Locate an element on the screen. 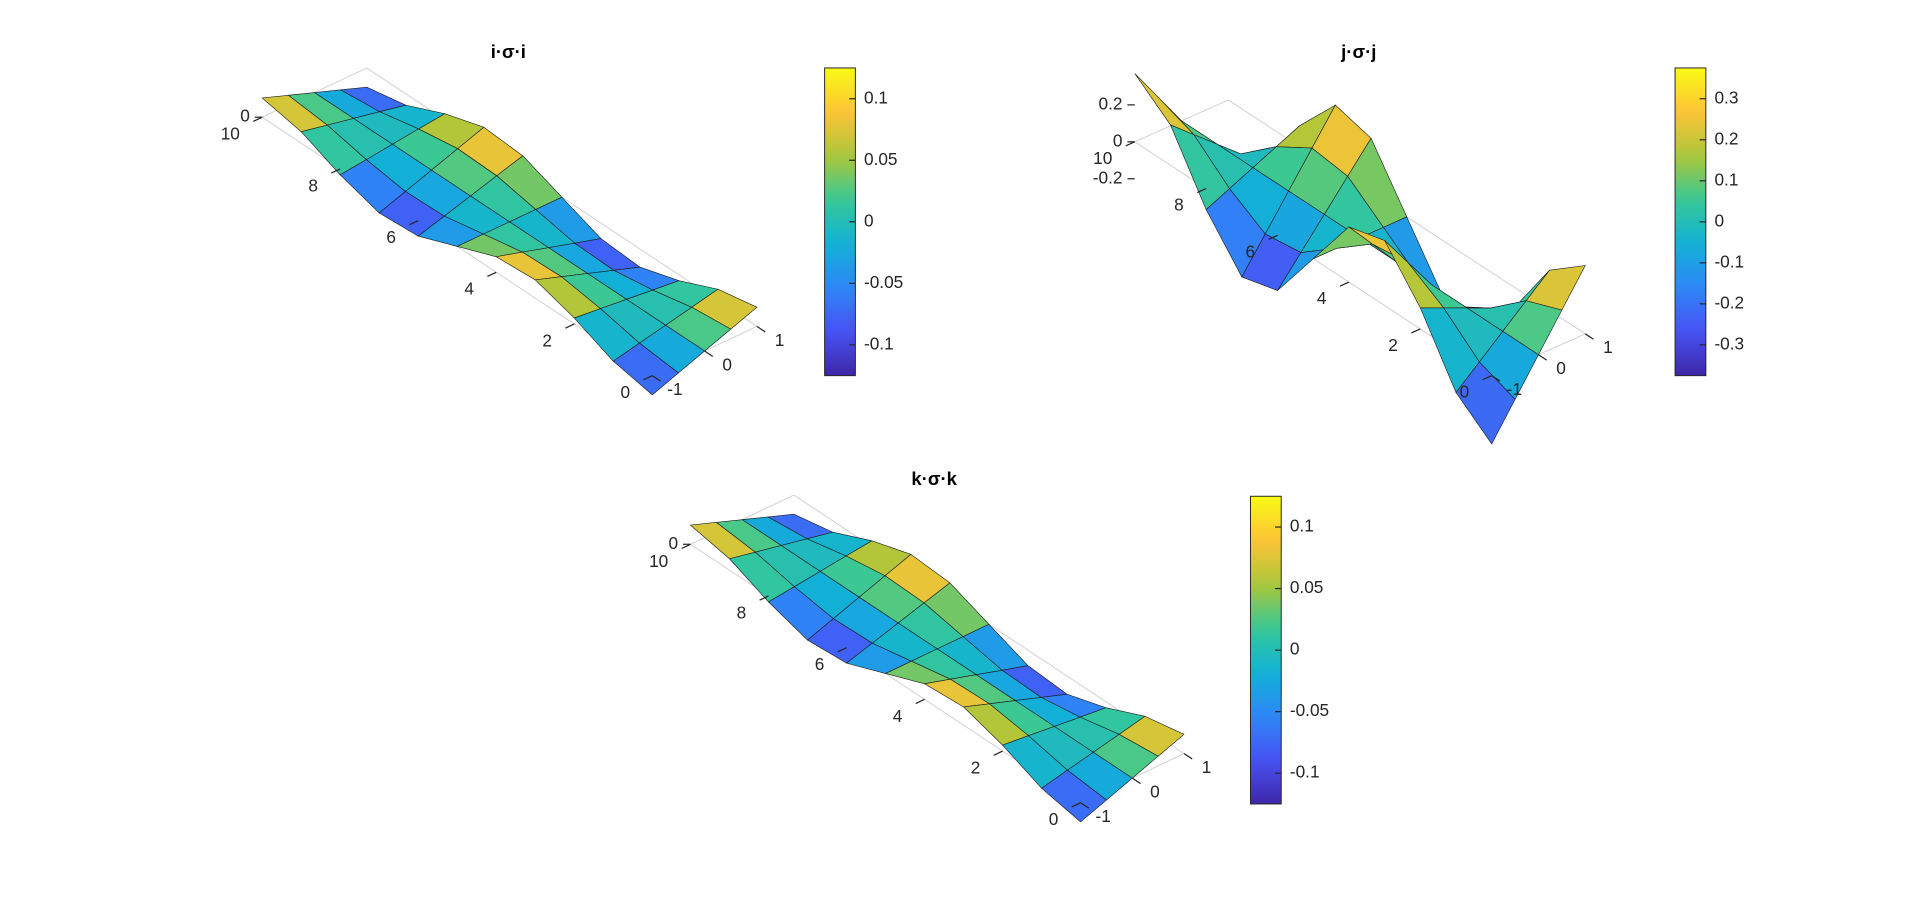 The image size is (1920, 899). colorbar-tick-label: 0.2 is located at coordinates (1726, 138).